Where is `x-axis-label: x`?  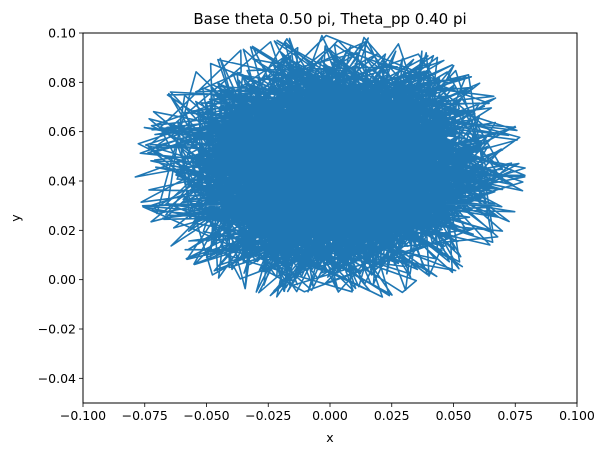 x-axis-label: x is located at coordinates (329, 437).